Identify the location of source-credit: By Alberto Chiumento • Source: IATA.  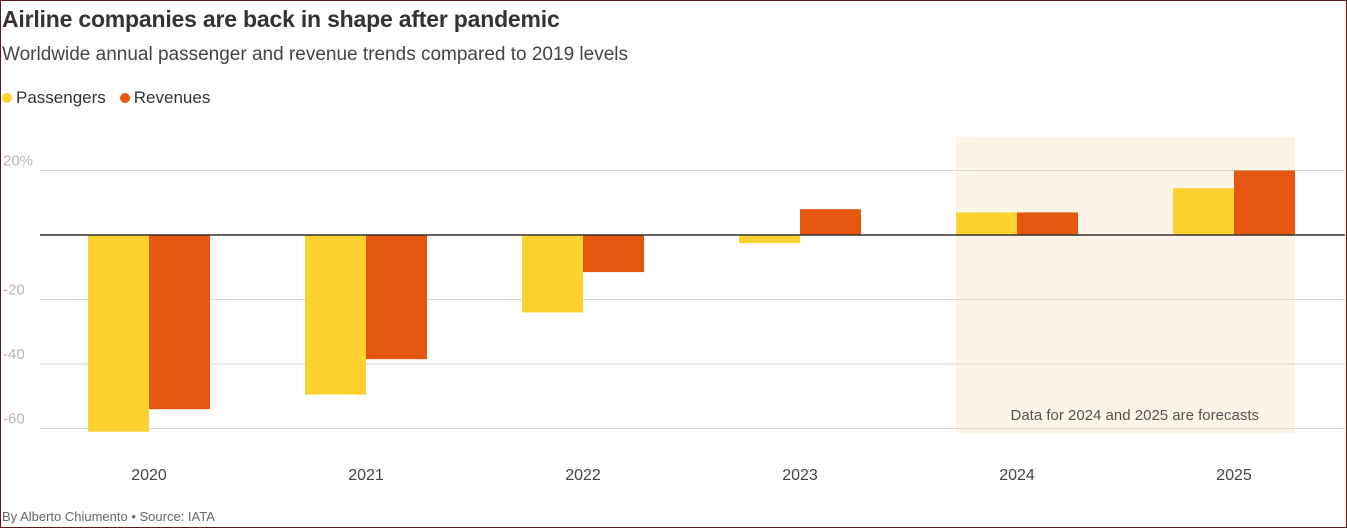
(108, 516).